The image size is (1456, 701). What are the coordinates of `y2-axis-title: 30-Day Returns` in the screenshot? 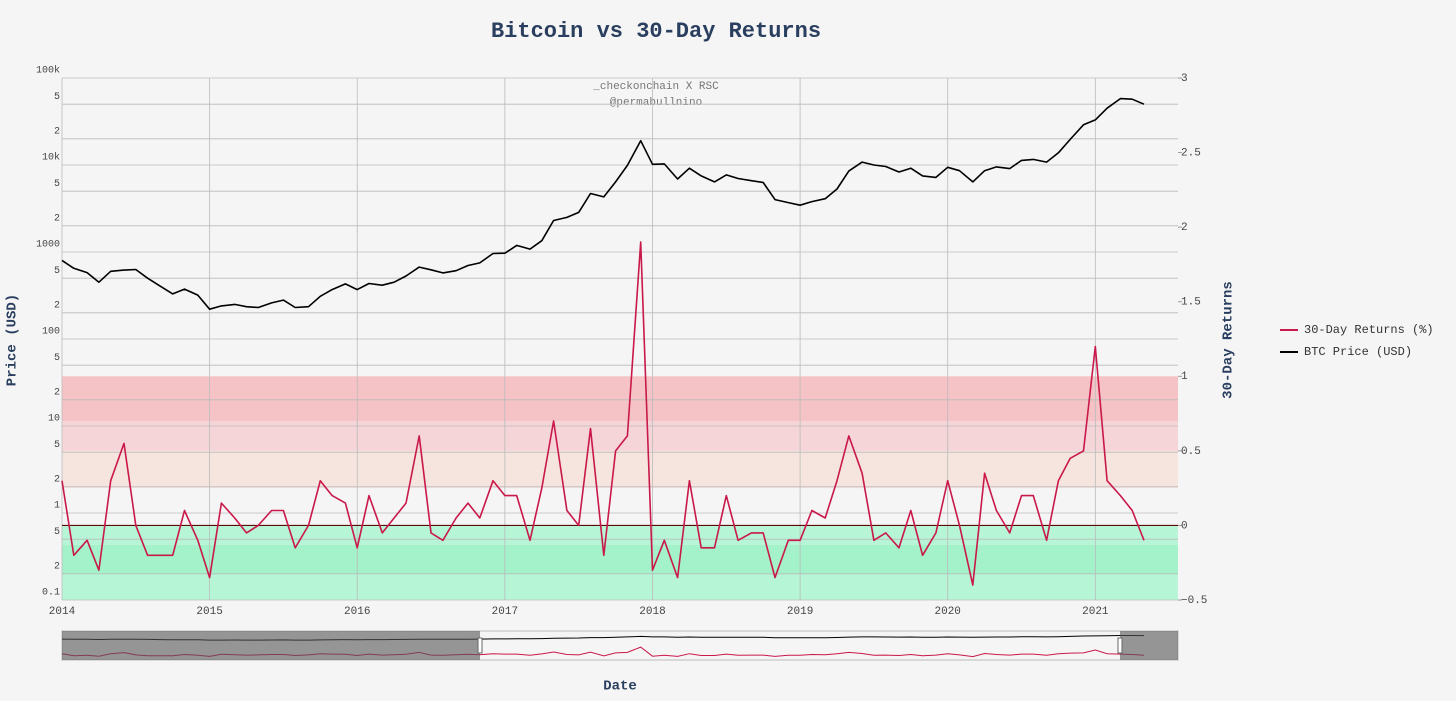 It's located at (1229, 340).